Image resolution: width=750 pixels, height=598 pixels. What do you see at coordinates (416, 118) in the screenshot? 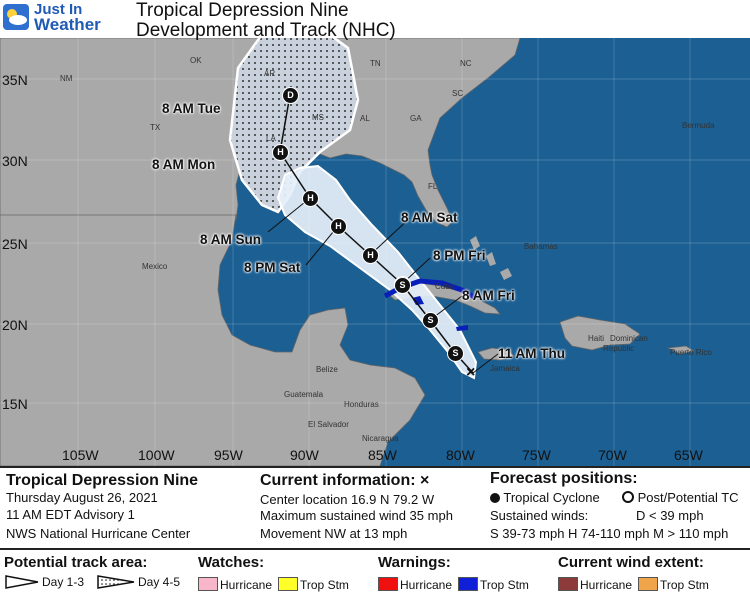
I see `region-label: GA` at bounding box center [416, 118].